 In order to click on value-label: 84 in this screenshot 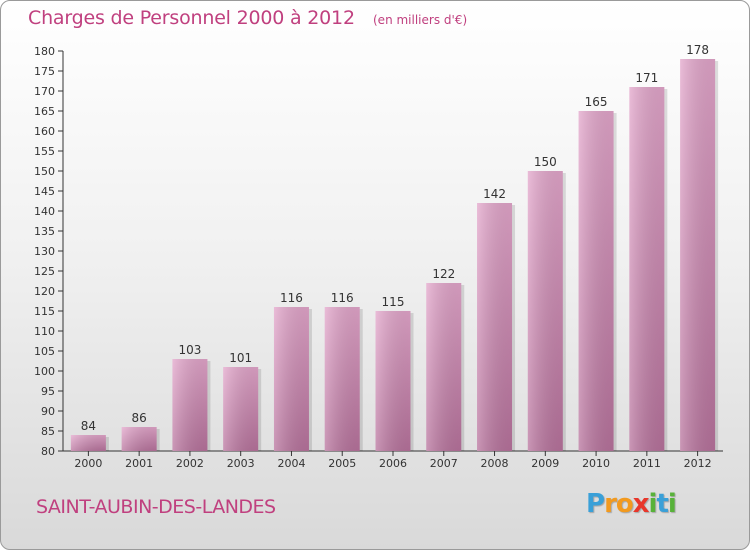, I will do `click(88, 426)`.